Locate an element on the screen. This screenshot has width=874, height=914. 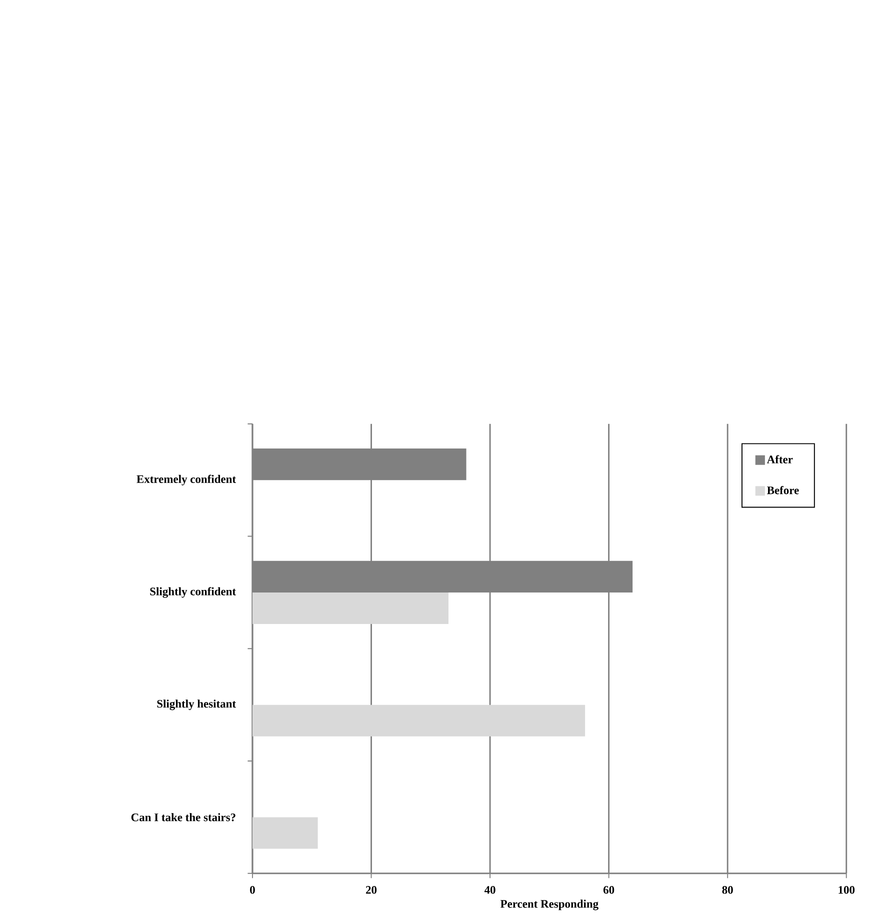
x-tick-label: 100 is located at coordinates (846, 890).